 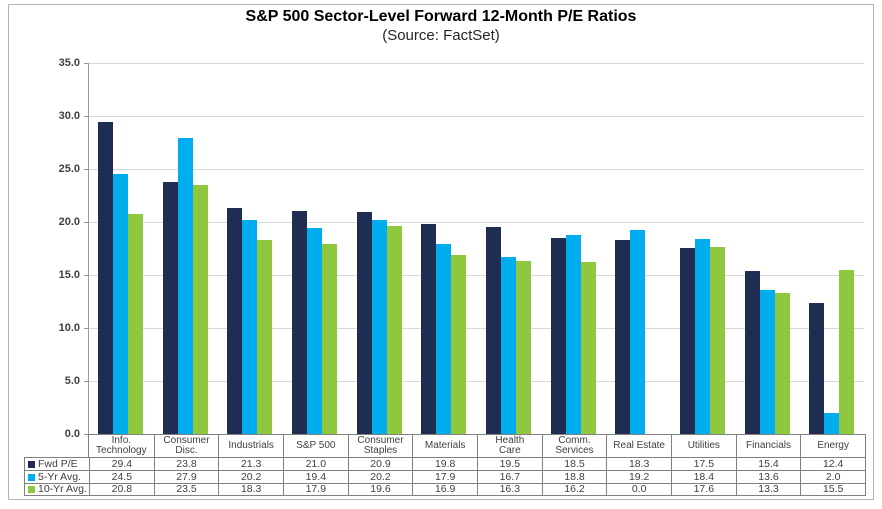 I want to click on legend-cell: Fwd P/E, so click(x=57, y=464).